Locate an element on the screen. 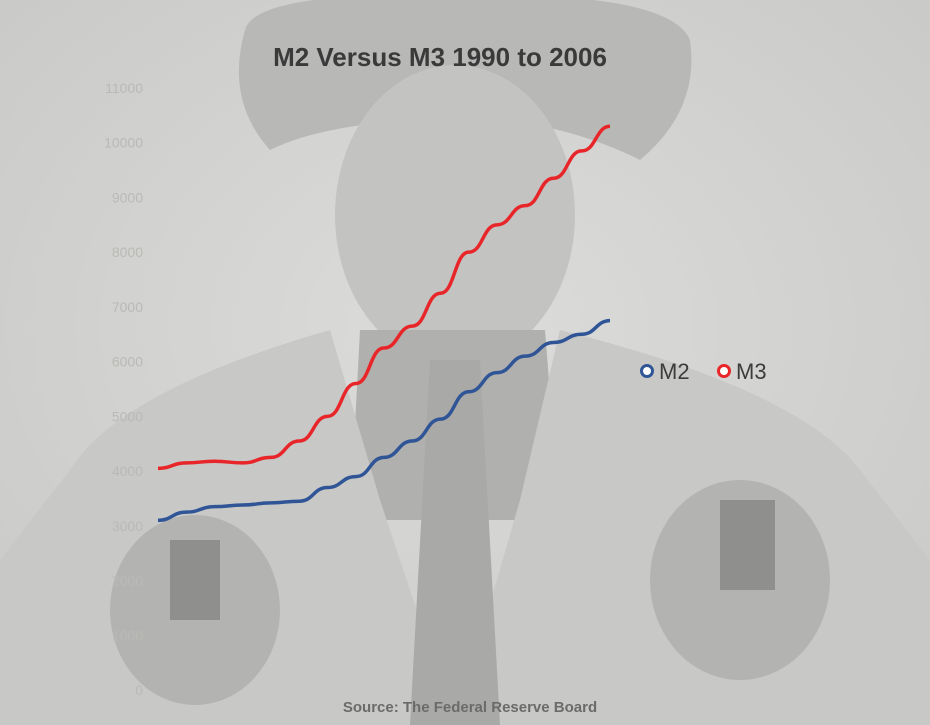 This screenshot has width=930, height=725. y-tick-label: 4000 is located at coordinates (127, 471).